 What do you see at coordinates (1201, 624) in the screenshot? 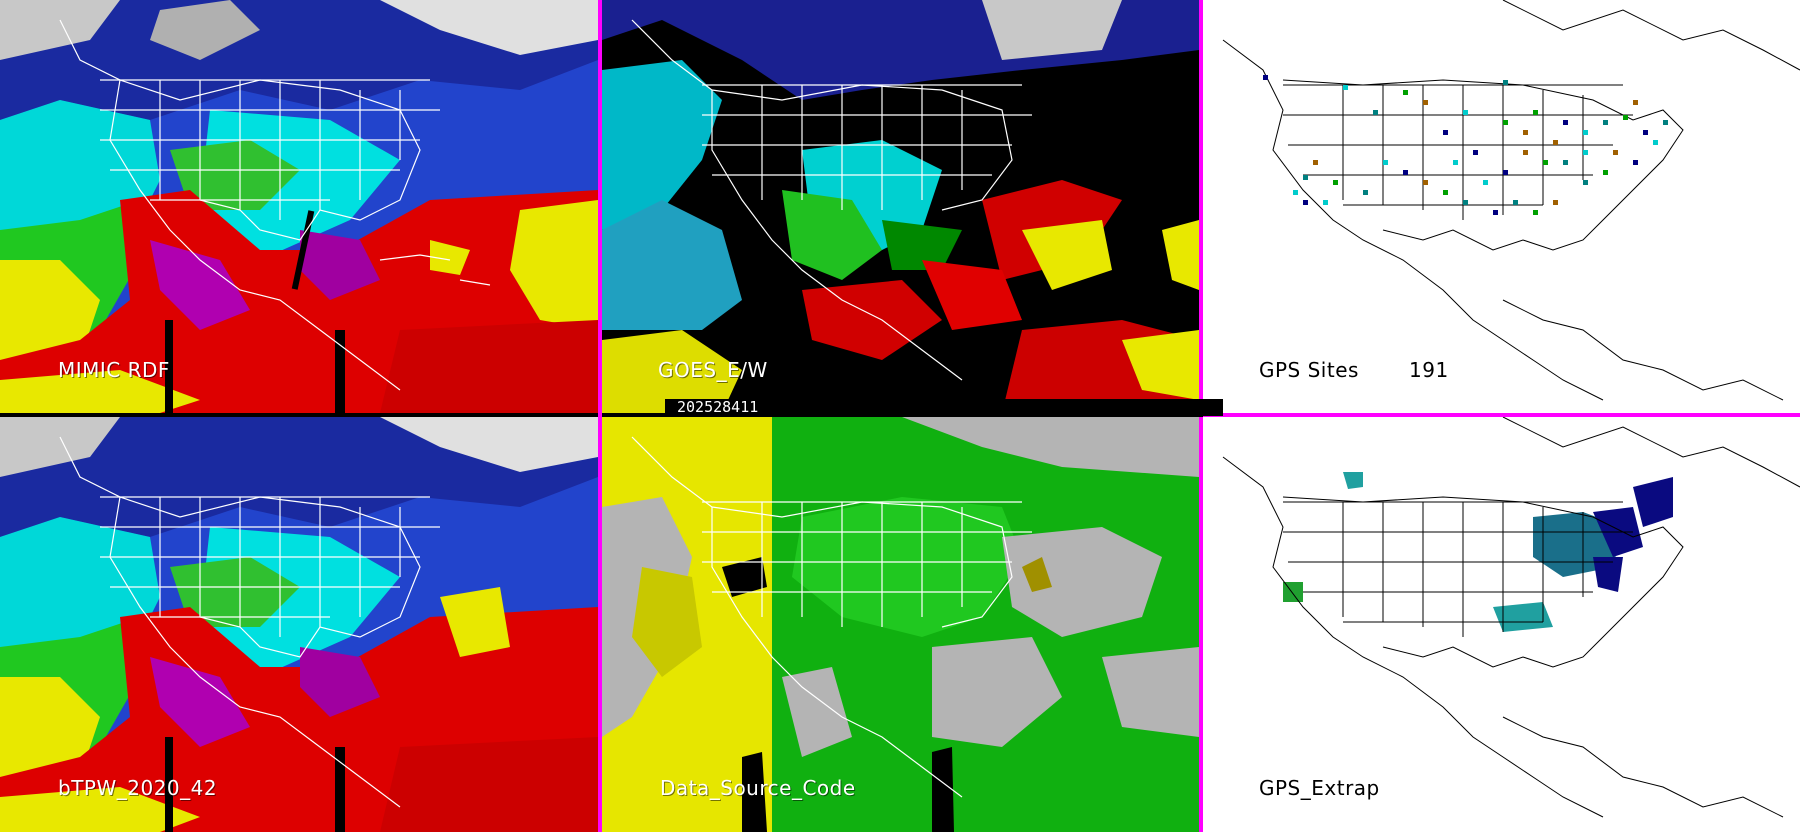
I see `divider-vertical-right-lower` at bounding box center [1201, 624].